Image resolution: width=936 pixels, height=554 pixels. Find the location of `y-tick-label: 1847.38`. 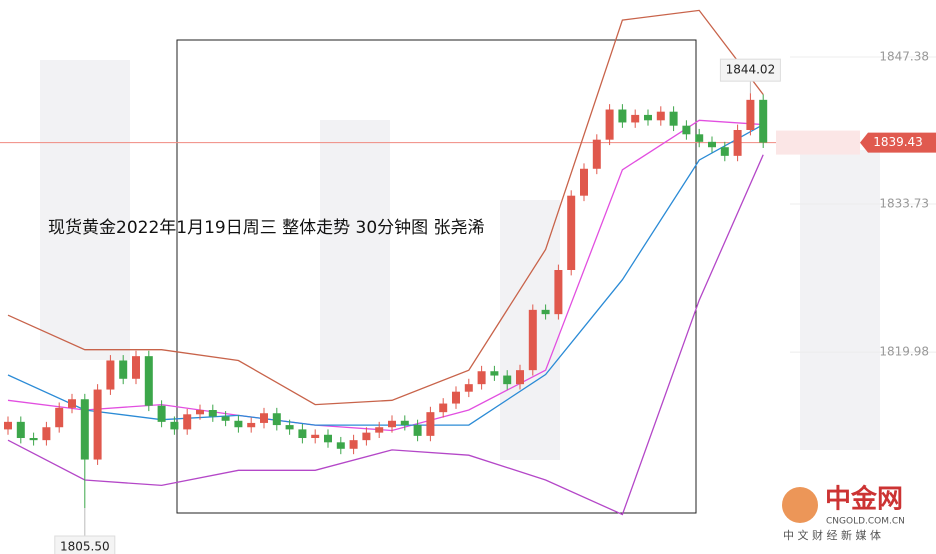

y-tick-label: 1847.38 is located at coordinates (904, 56).